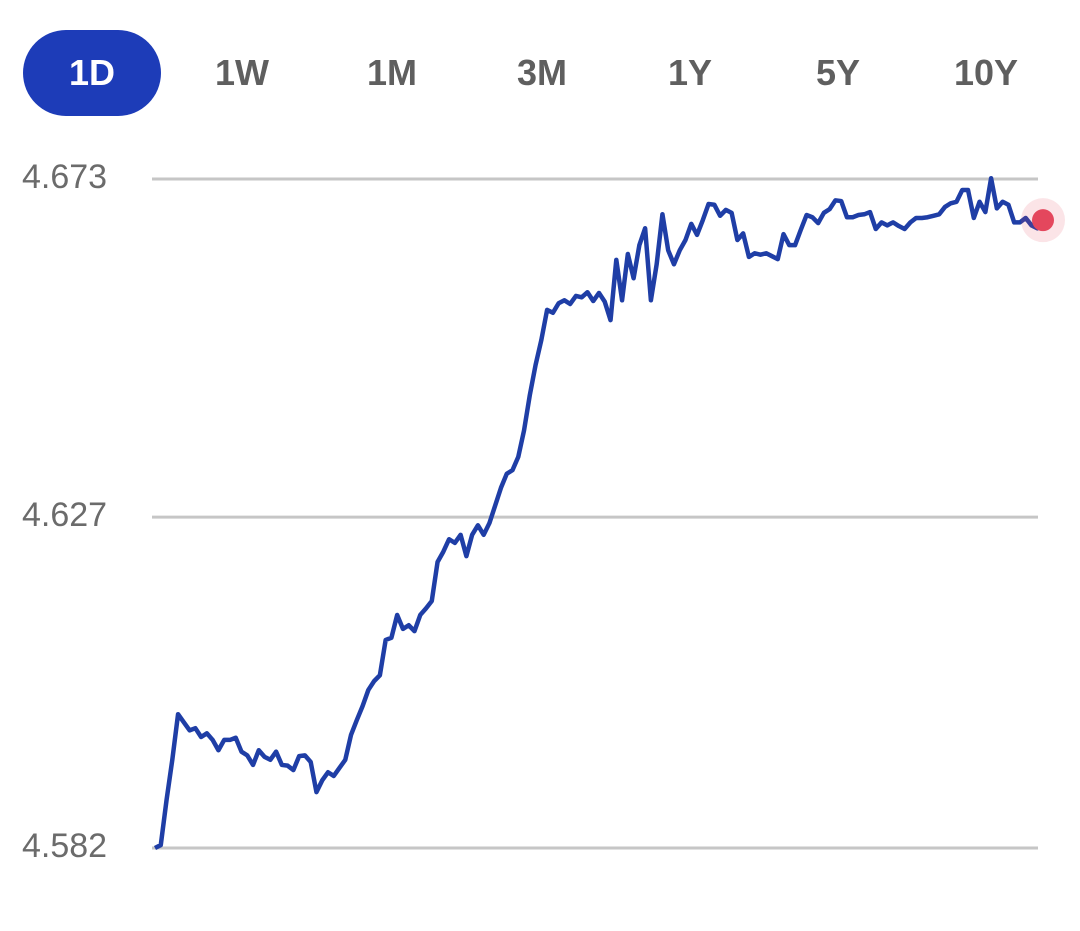 The width and height of the screenshot is (1080, 931). I want to click on range-tab: 1D, so click(92, 73).